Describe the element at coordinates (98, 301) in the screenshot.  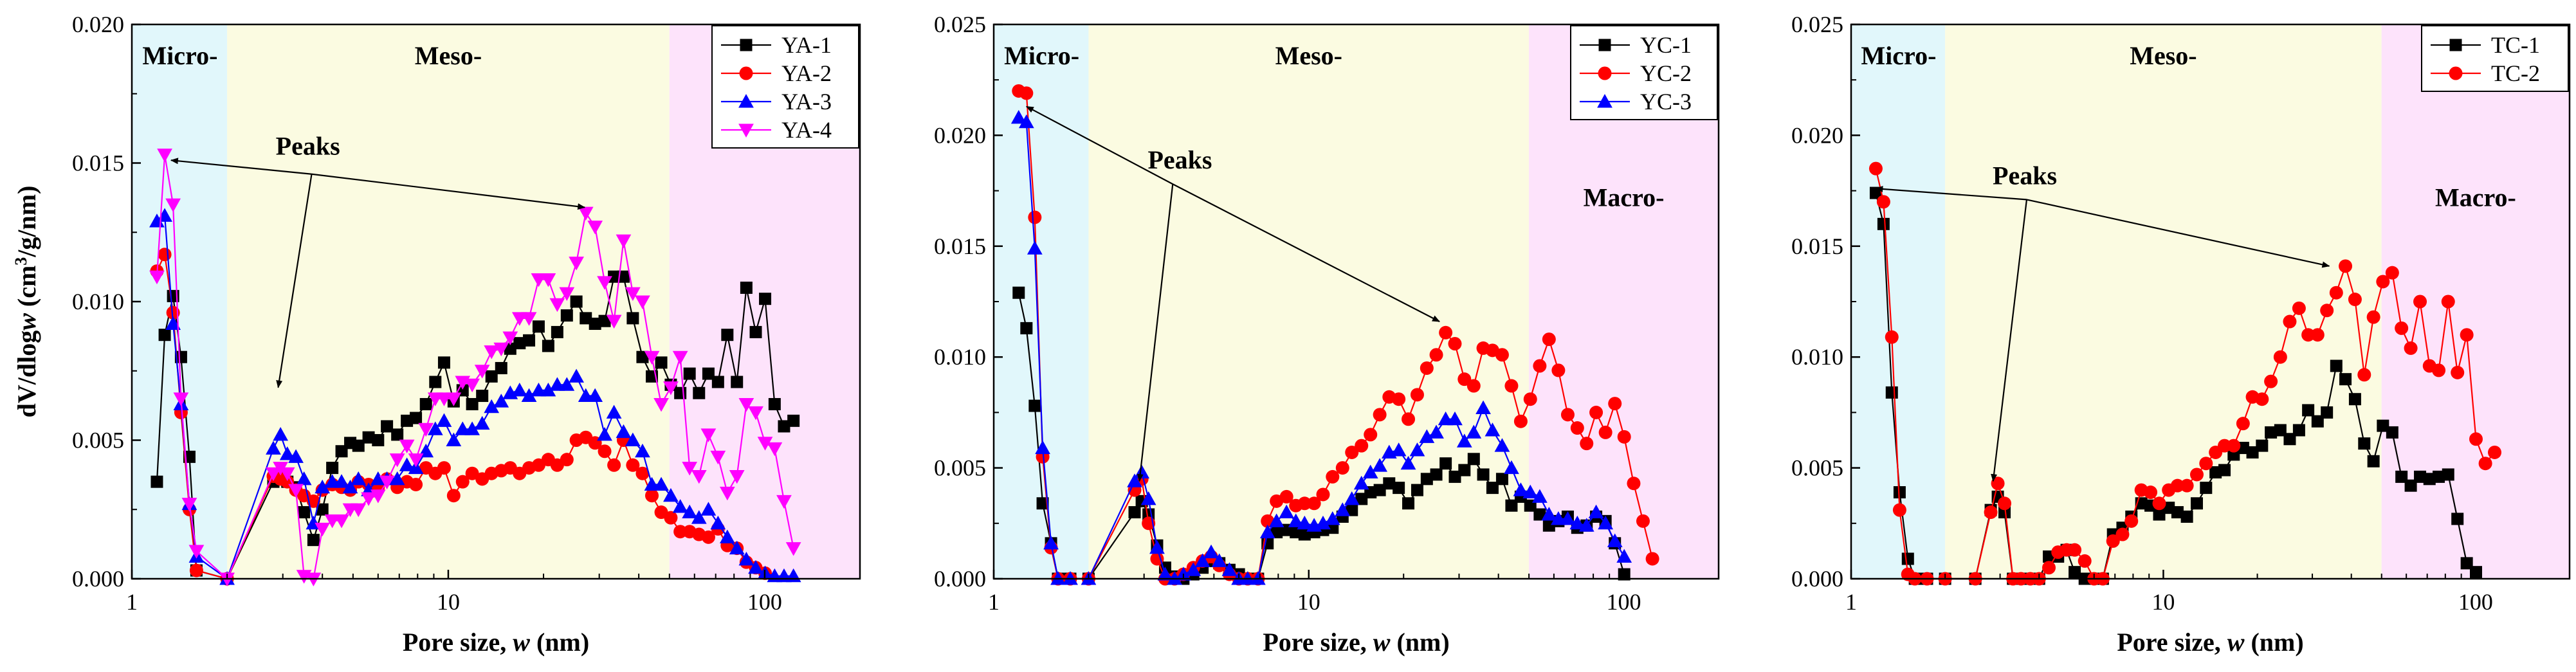
I see `y-tick-label: 0.010` at that location.